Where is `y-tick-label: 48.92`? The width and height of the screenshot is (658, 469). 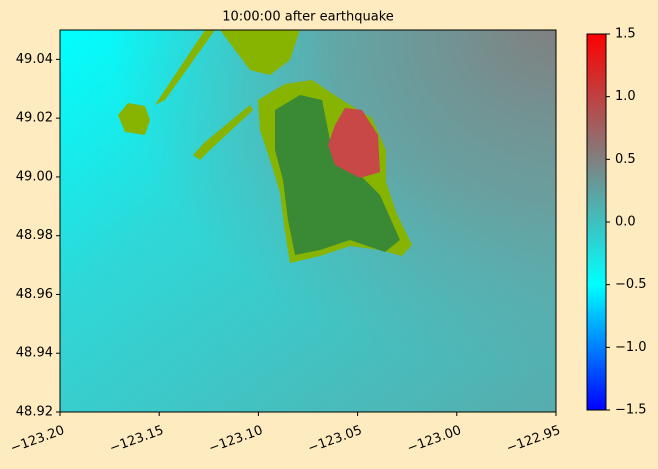
y-tick-label: 48.92 is located at coordinates (34, 412).